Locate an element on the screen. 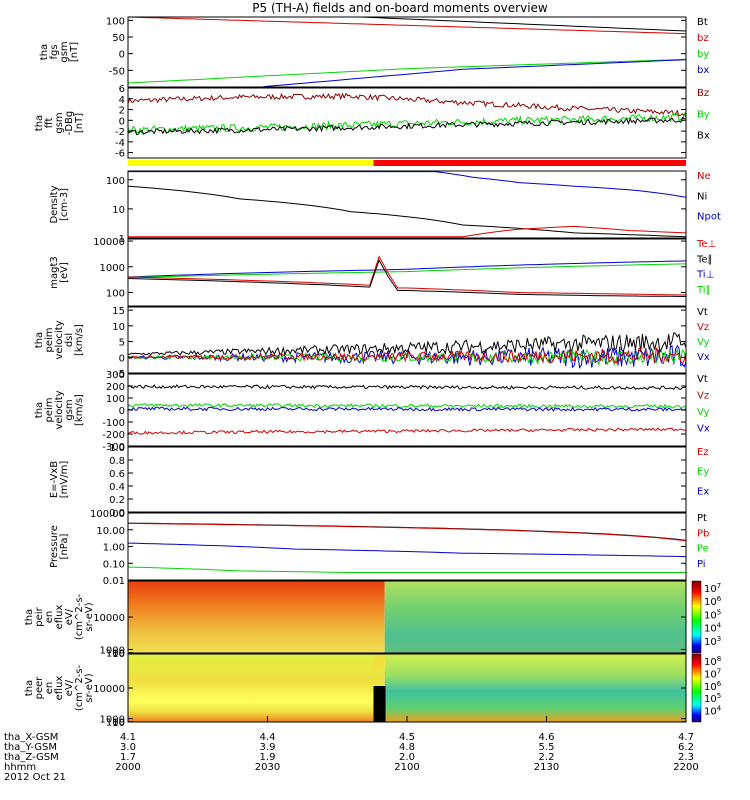 The height and width of the screenshot is (800, 750). legend-entry: Vt is located at coordinates (702, 312).